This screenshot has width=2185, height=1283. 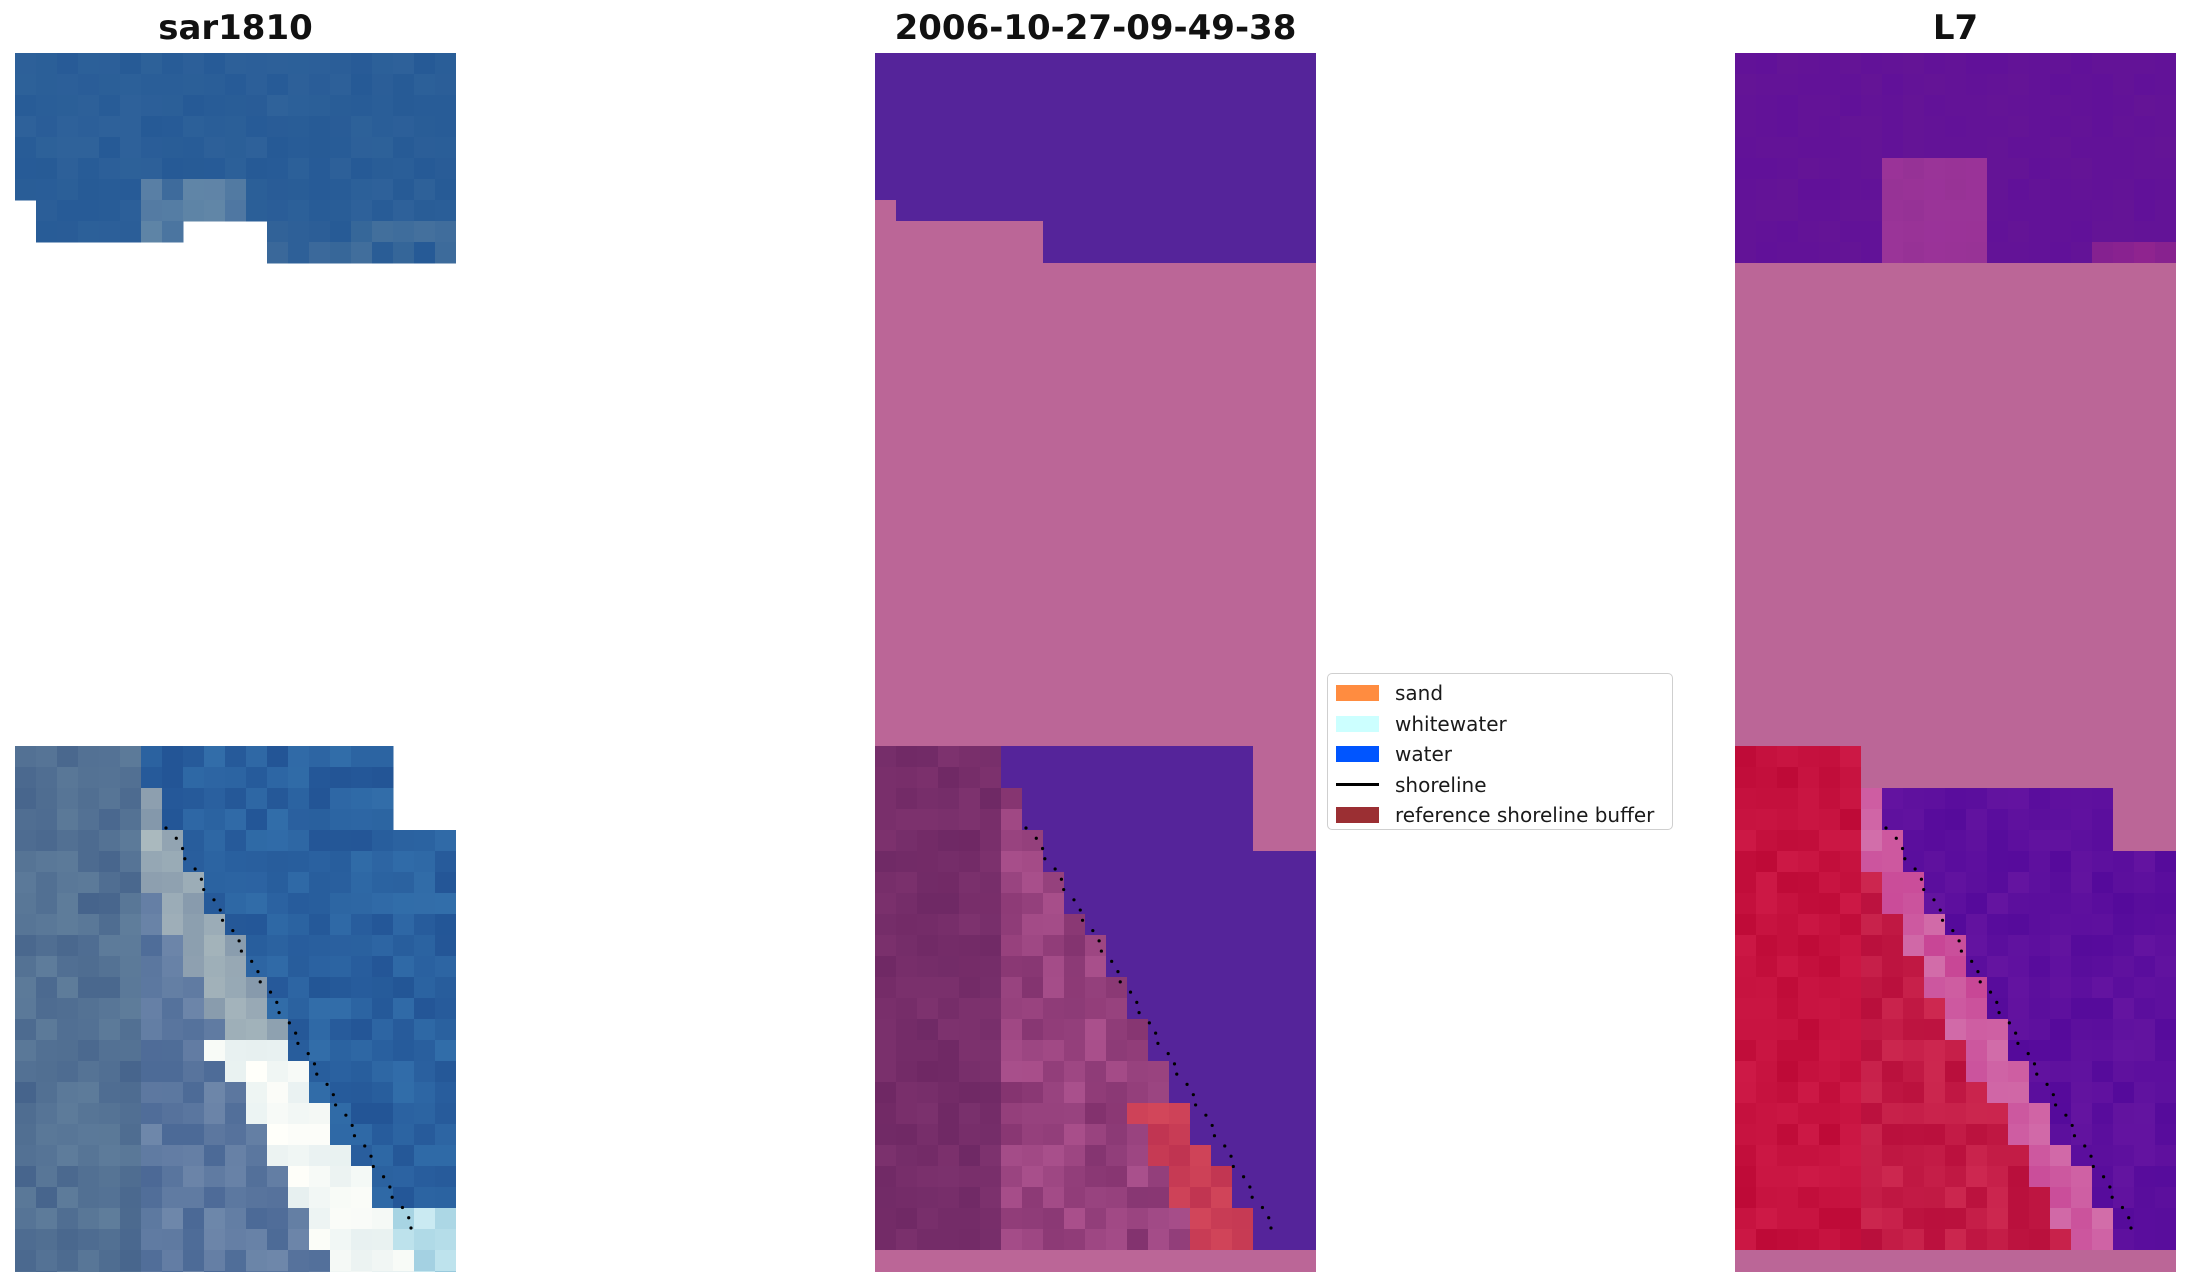 What do you see at coordinates (1423, 754) in the screenshot?
I see `legend-label: water` at bounding box center [1423, 754].